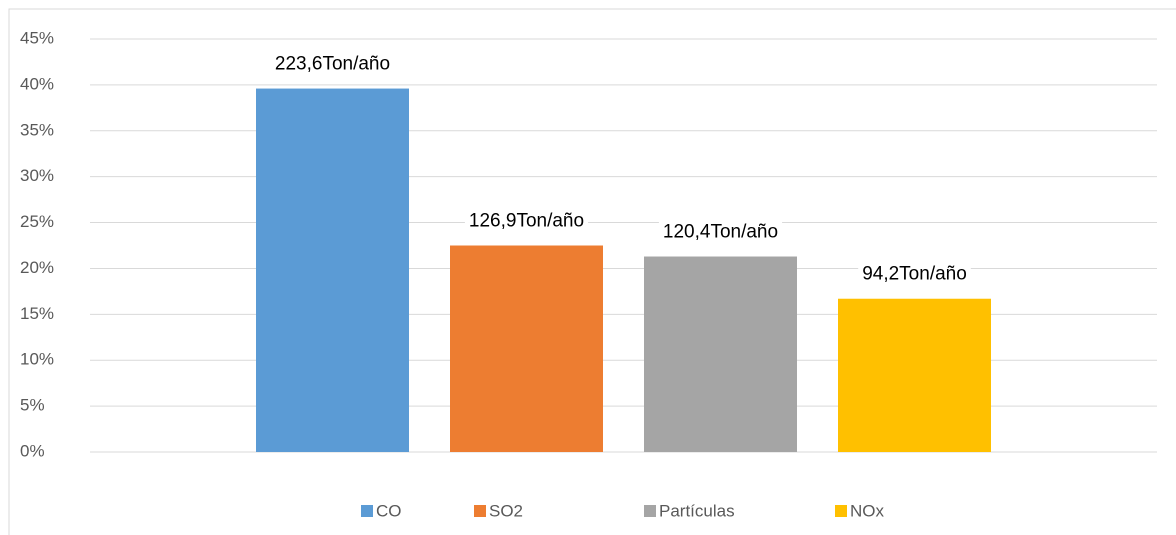 This screenshot has width=1176, height=535. What do you see at coordinates (506, 510) in the screenshot?
I see `legend-label: SO2` at bounding box center [506, 510].